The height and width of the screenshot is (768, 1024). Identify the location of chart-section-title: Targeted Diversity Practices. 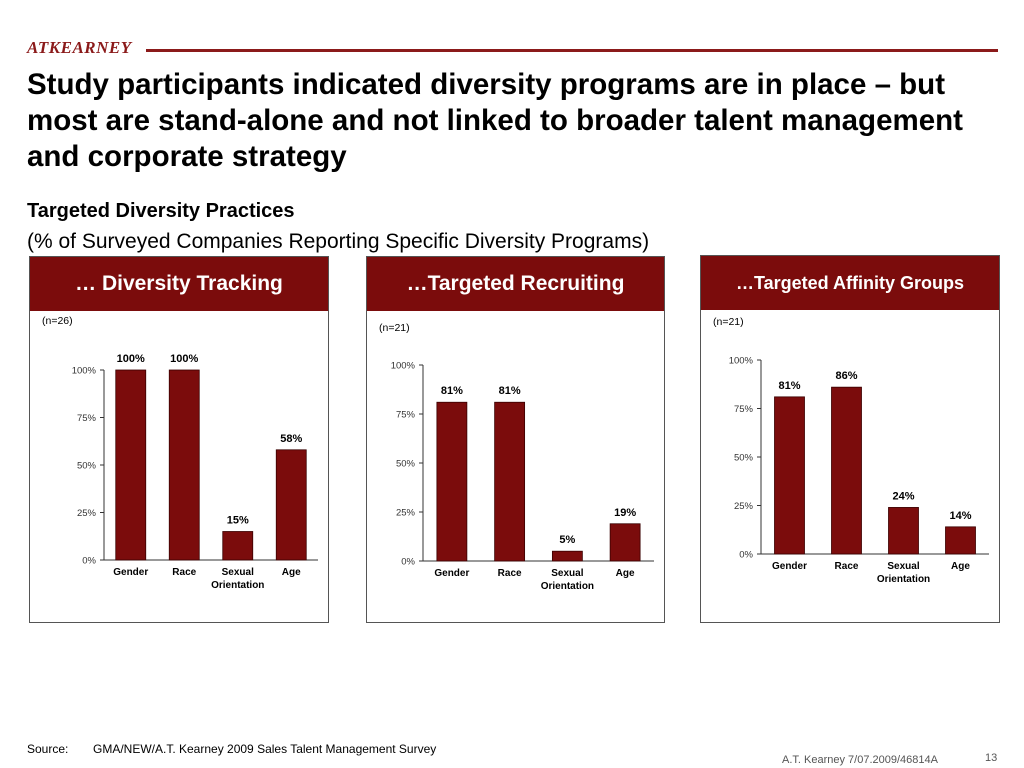
(161, 211).